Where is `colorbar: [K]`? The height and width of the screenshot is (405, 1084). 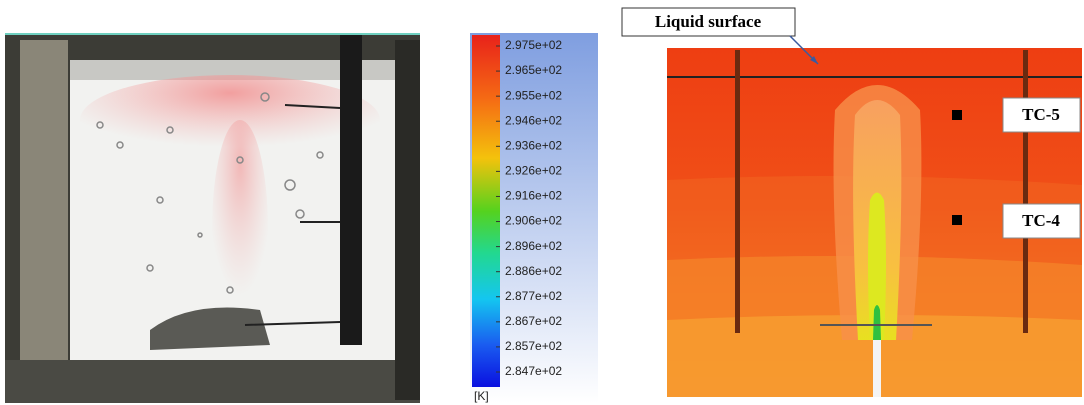 colorbar: [K] is located at coordinates (534, 218).